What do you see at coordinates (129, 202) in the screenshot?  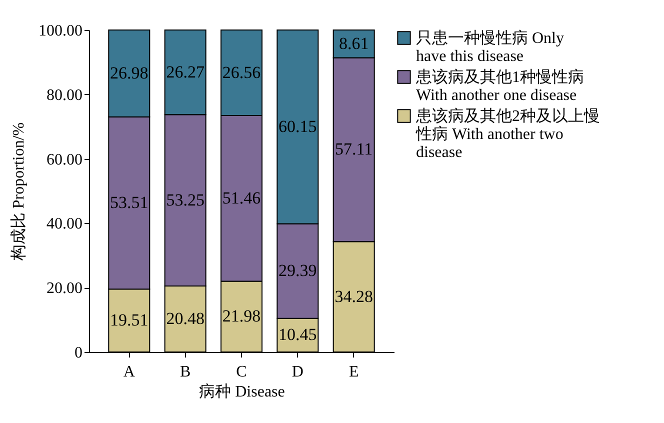 I see `data-label: 53.51` at bounding box center [129, 202].